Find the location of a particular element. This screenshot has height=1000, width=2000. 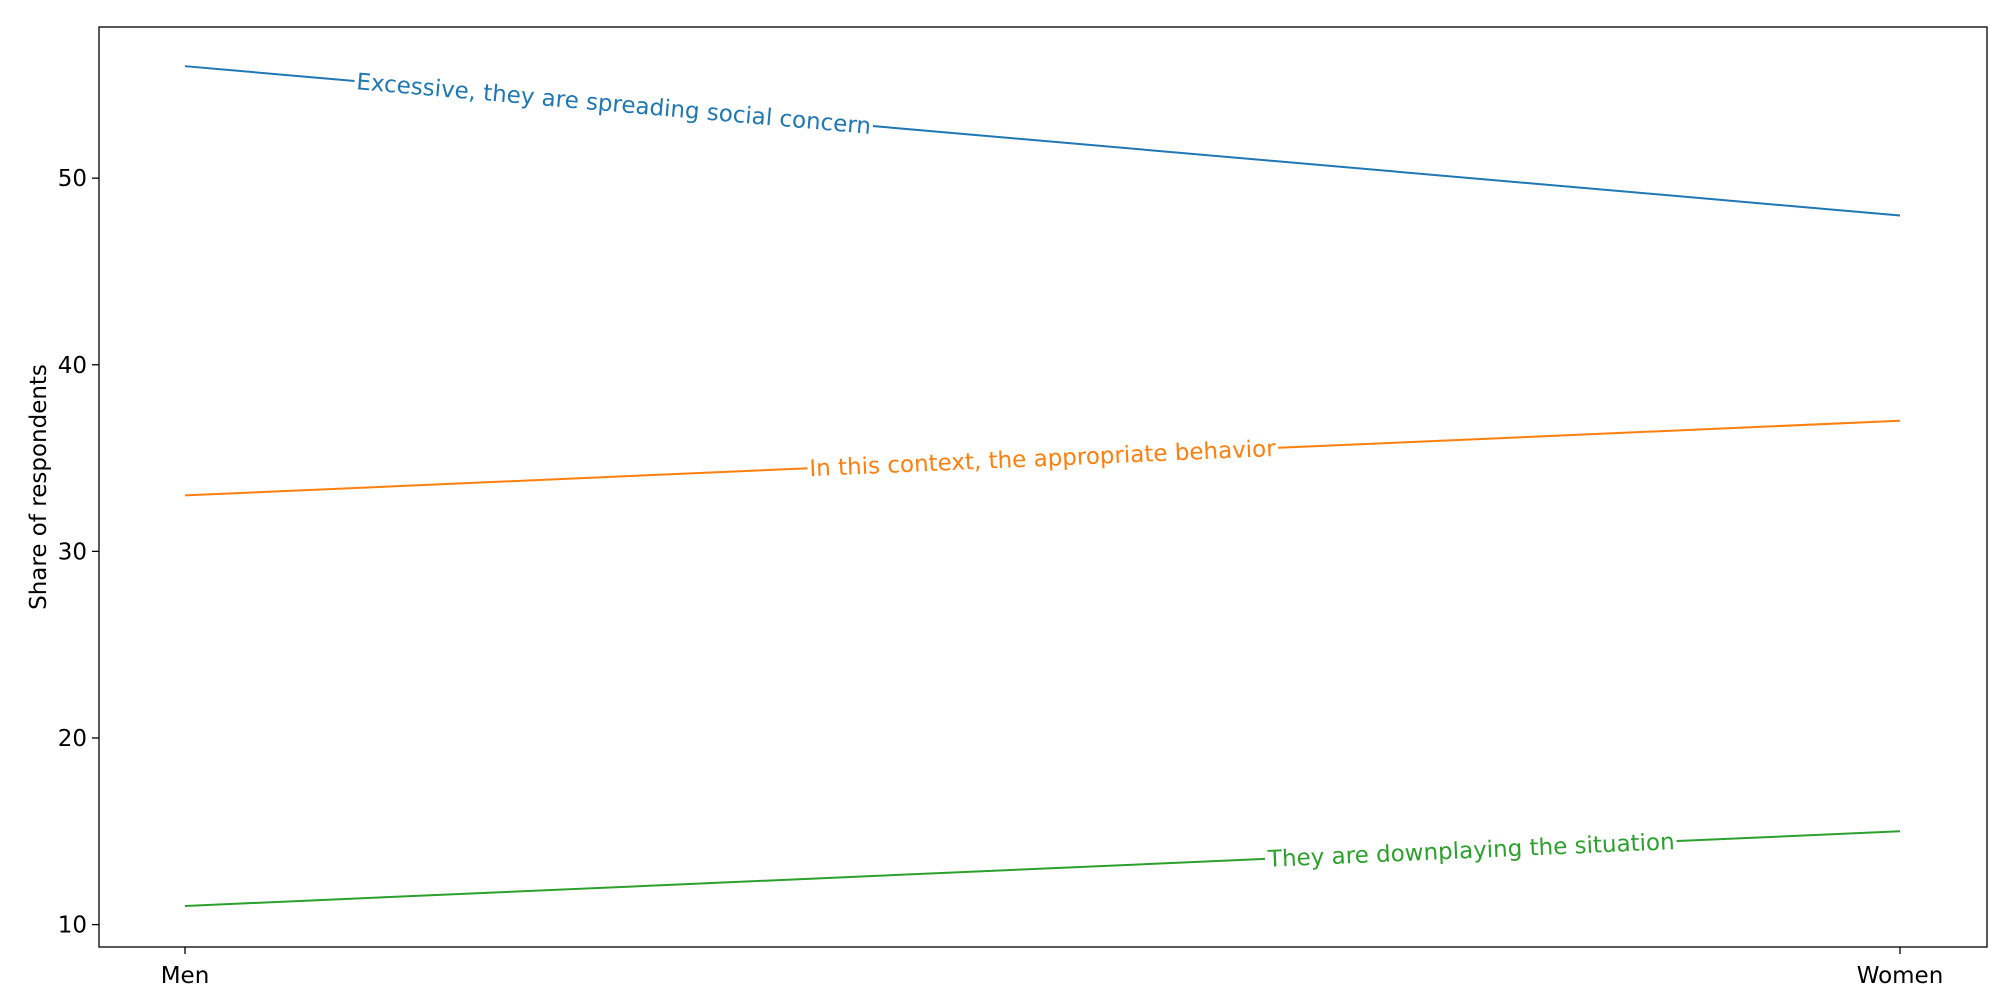

y-axis: 10 20 30 40 50 is located at coordinates (78, 552).